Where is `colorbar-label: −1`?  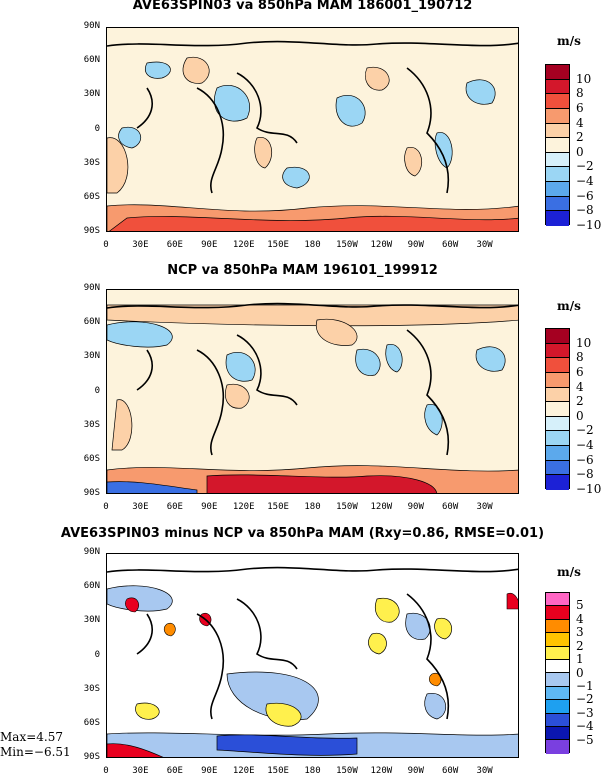
colorbar-label: −1 is located at coordinates (585, 685).